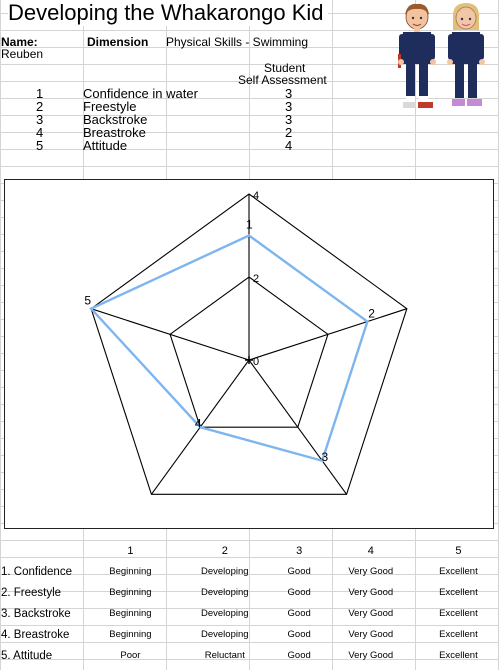 The width and height of the screenshot is (499, 670). I want to click on category-label: 5, so click(87, 300).